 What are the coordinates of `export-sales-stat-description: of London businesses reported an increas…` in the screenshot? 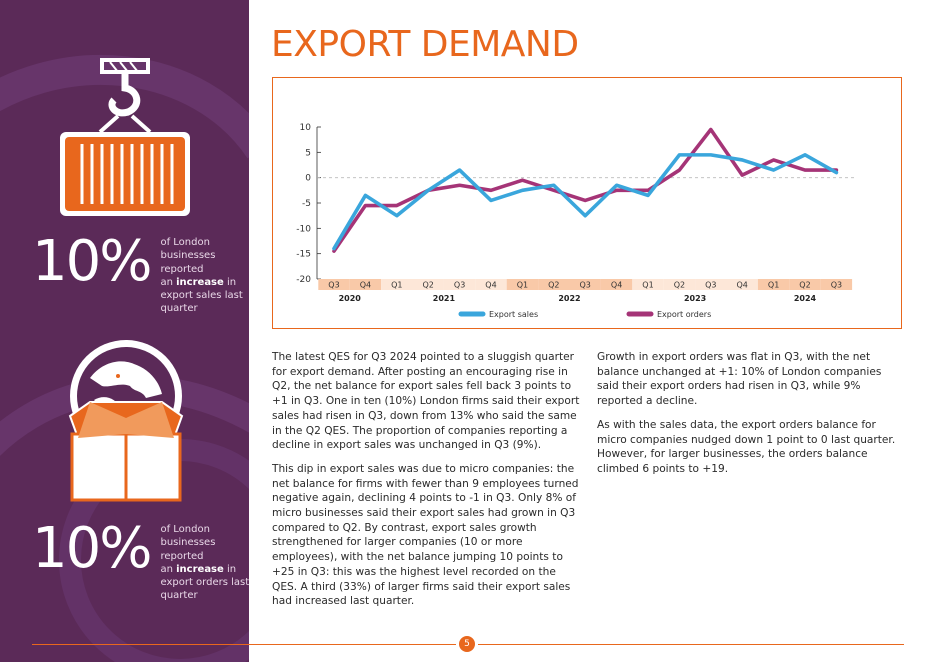 It's located at (204, 276).